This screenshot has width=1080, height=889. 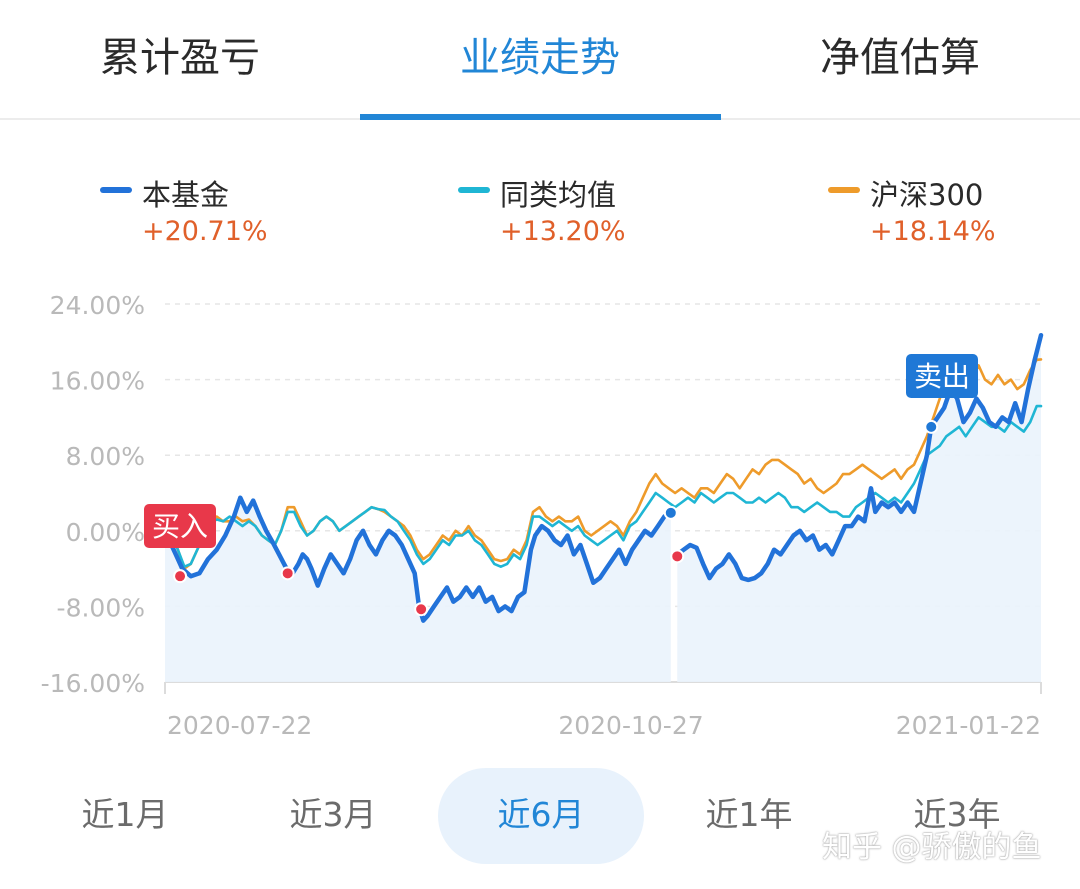 What do you see at coordinates (630, 725) in the screenshot?
I see `x-tick-label: 2020-10-27` at bounding box center [630, 725].